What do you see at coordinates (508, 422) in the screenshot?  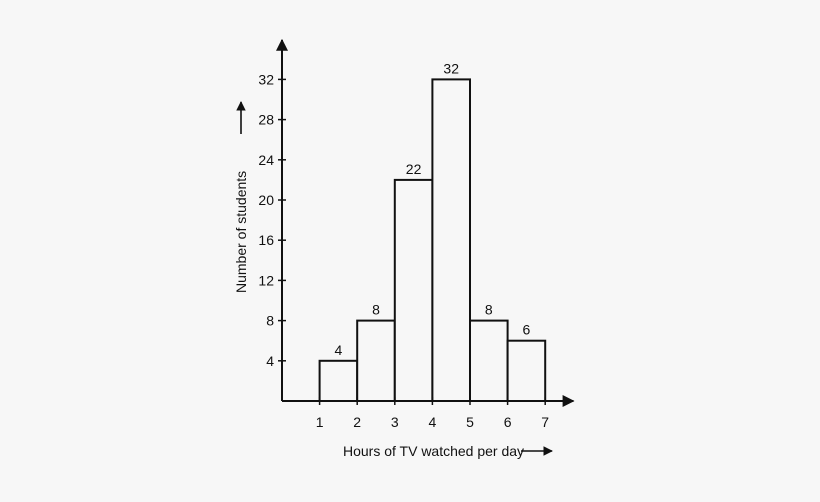 I see `x-tick-label: 6` at bounding box center [508, 422].